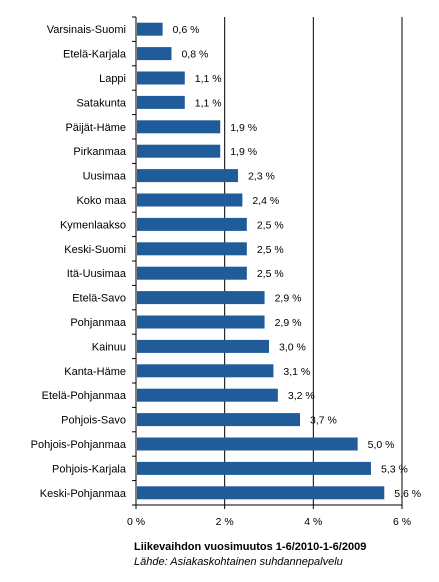 This screenshot has height=582, width=439. I want to click on value-label-0: 0,6 %, so click(186, 30).